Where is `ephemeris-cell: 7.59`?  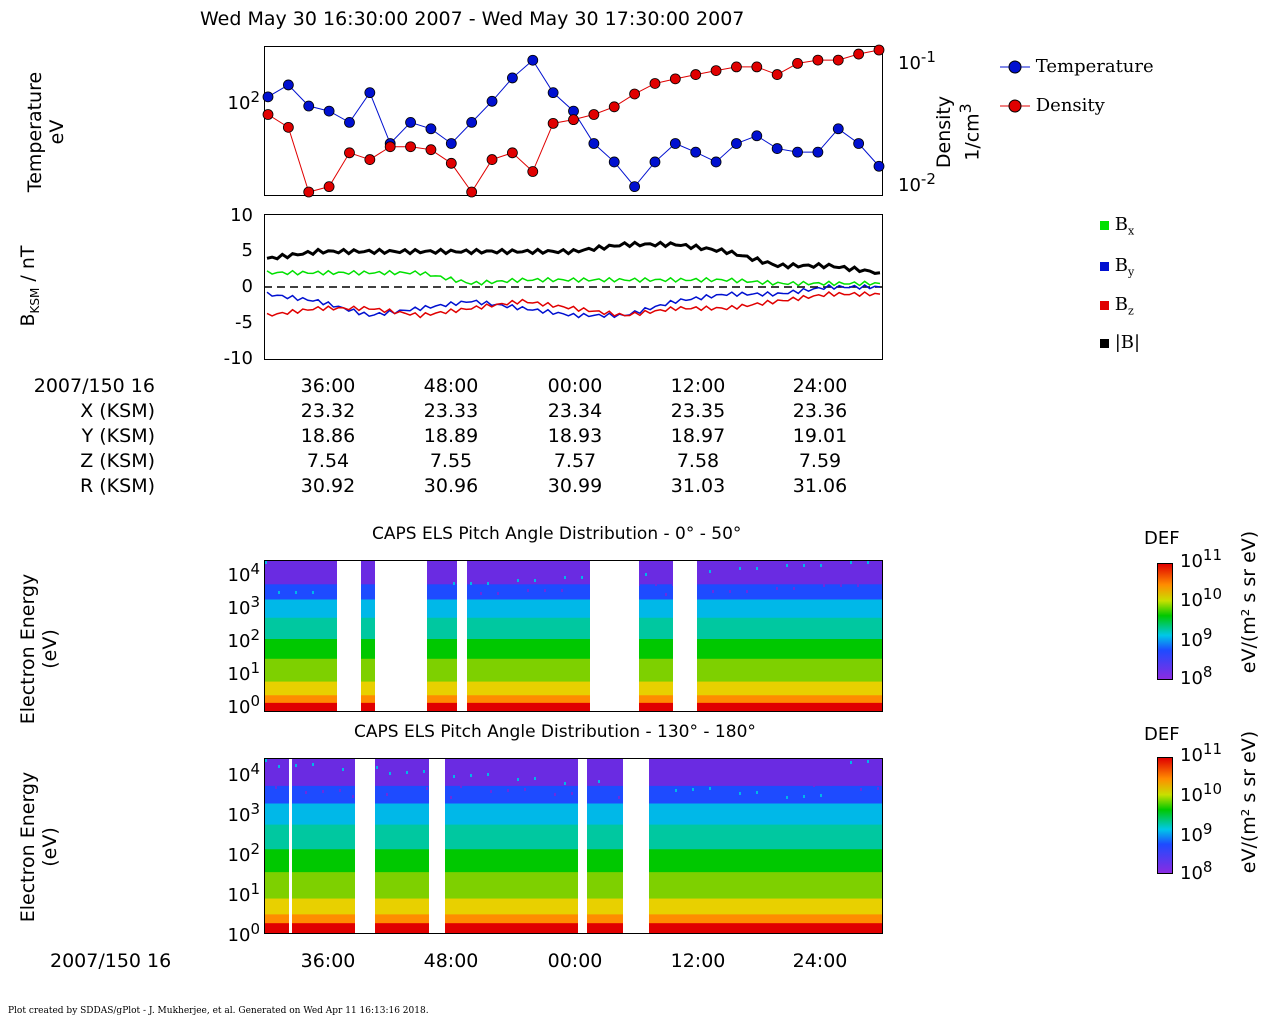
ephemeris-cell: 7.59 is located at coordinates (820, 461).